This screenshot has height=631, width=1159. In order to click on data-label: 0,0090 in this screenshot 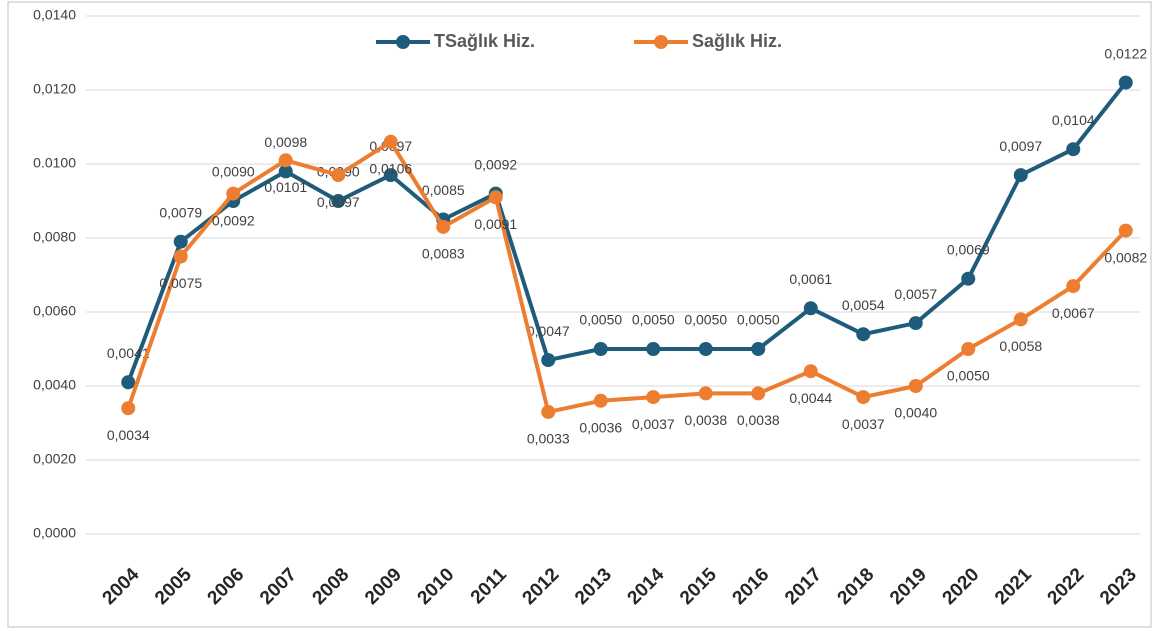, I will do `click(233, 172)`.